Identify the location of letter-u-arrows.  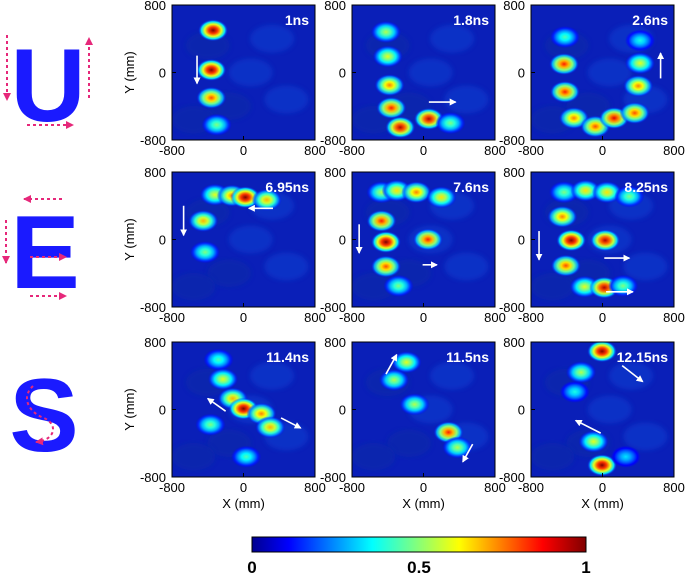
(48, 82).